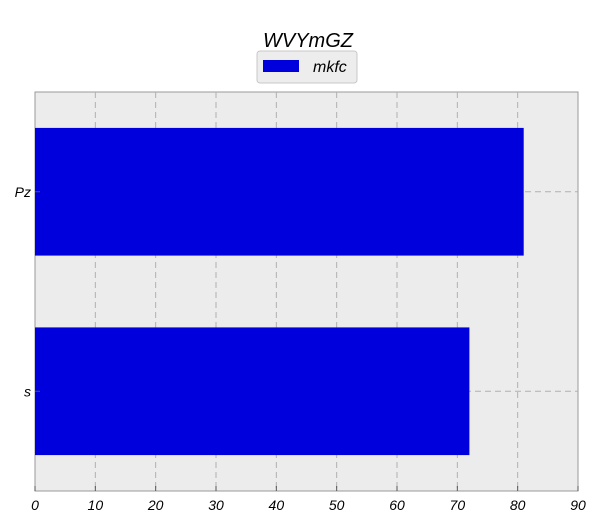  I want to click on legend: mkfc, so click(307, 67).